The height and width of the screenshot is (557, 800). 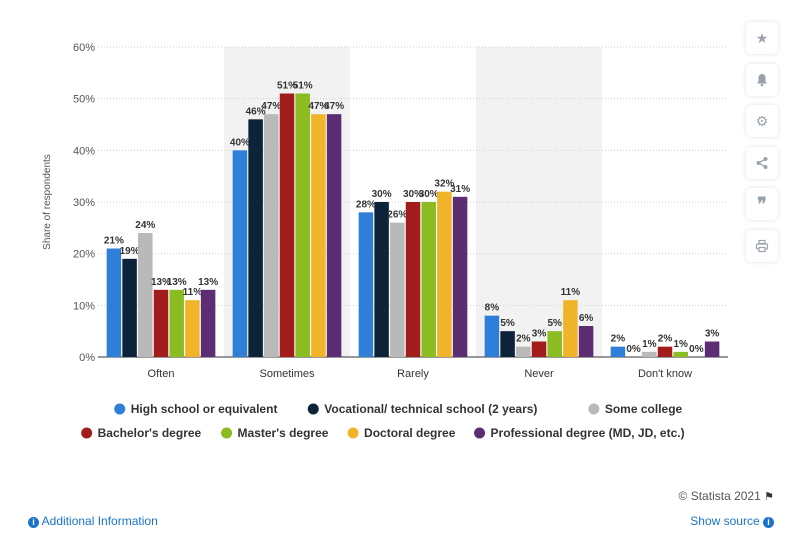 I want to click on category-label: Rarely, so click(x=413, y=374).